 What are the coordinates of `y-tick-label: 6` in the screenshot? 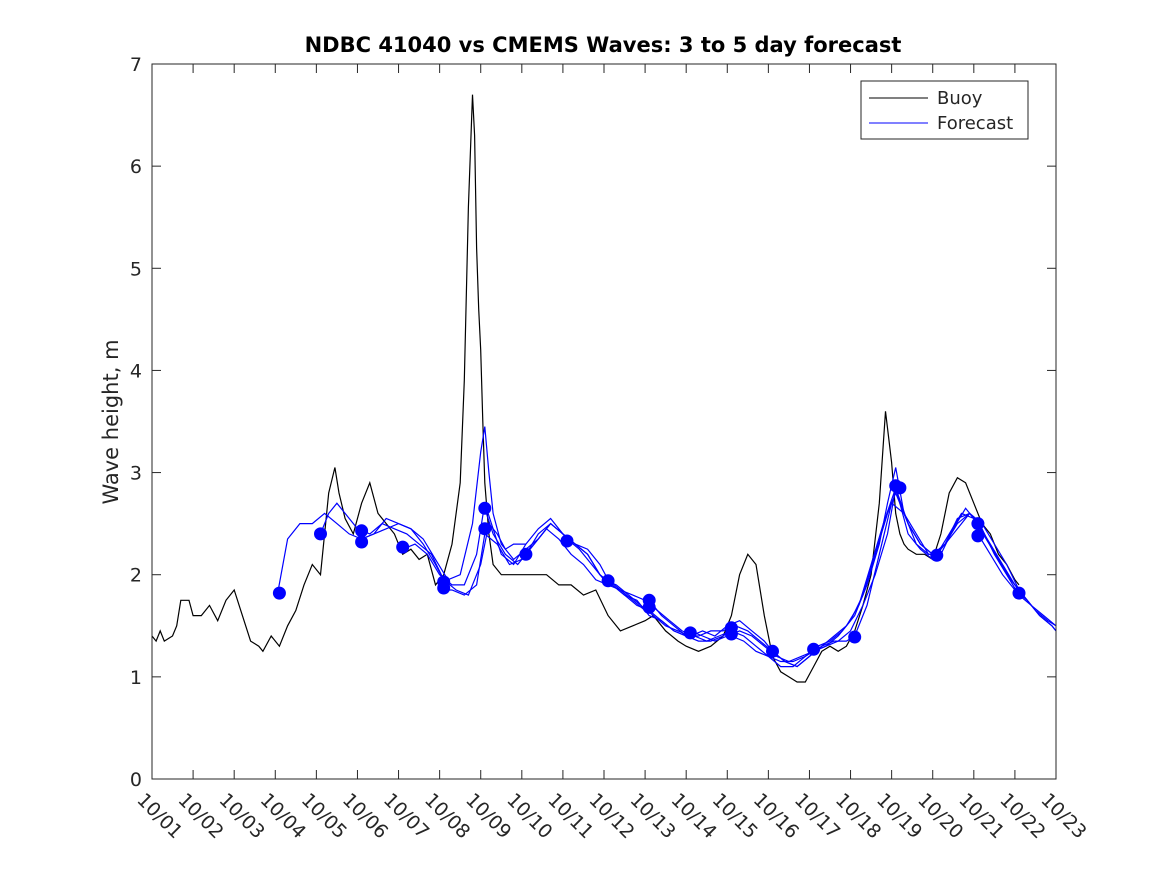 It's located at (136, 167).